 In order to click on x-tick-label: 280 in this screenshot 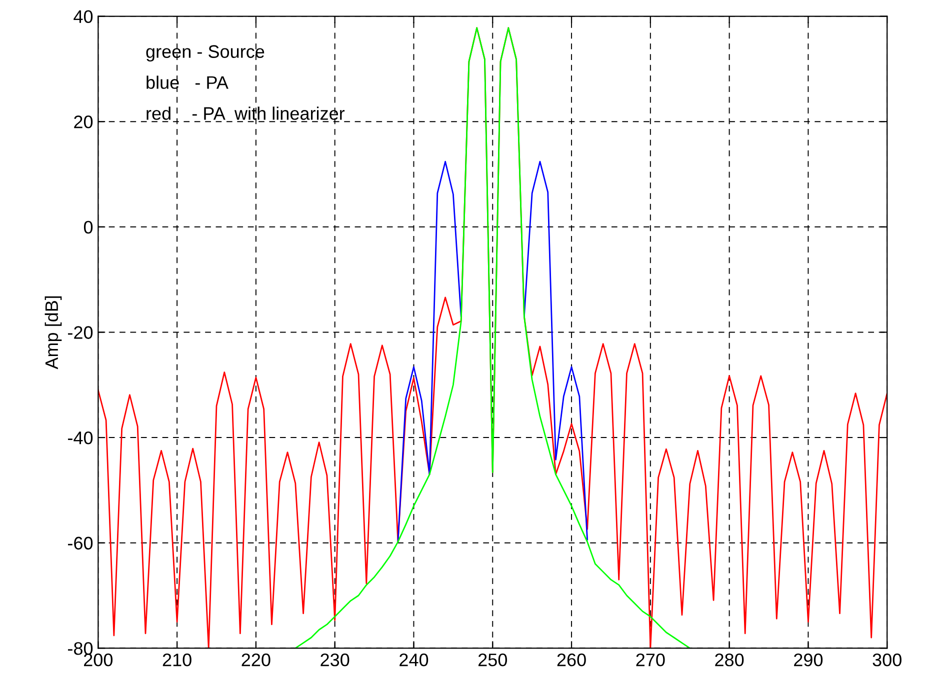, I will do `click(729, 660)`.